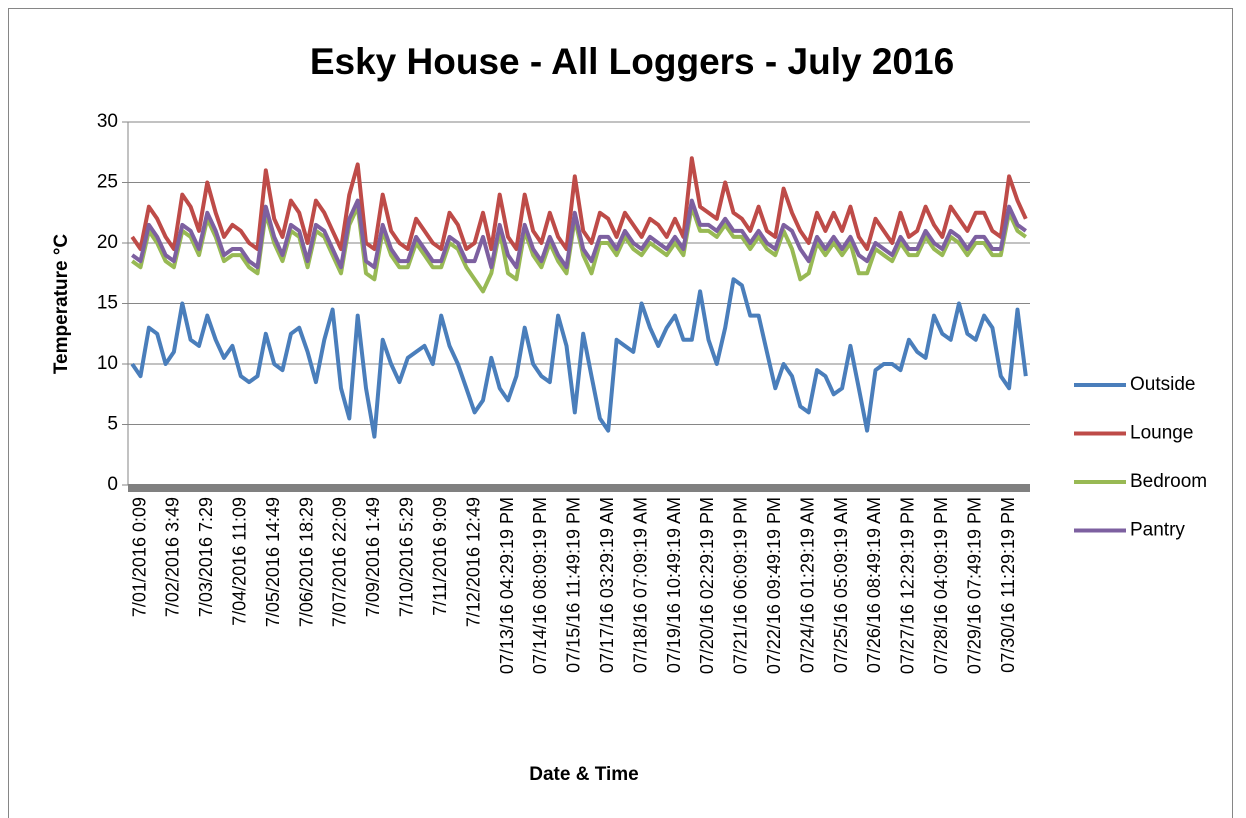  Describe the element at coordinates (607, 585) in the screenshot. I see `x-tick-label: 07/17/16 03:29:19 AM` at that location.